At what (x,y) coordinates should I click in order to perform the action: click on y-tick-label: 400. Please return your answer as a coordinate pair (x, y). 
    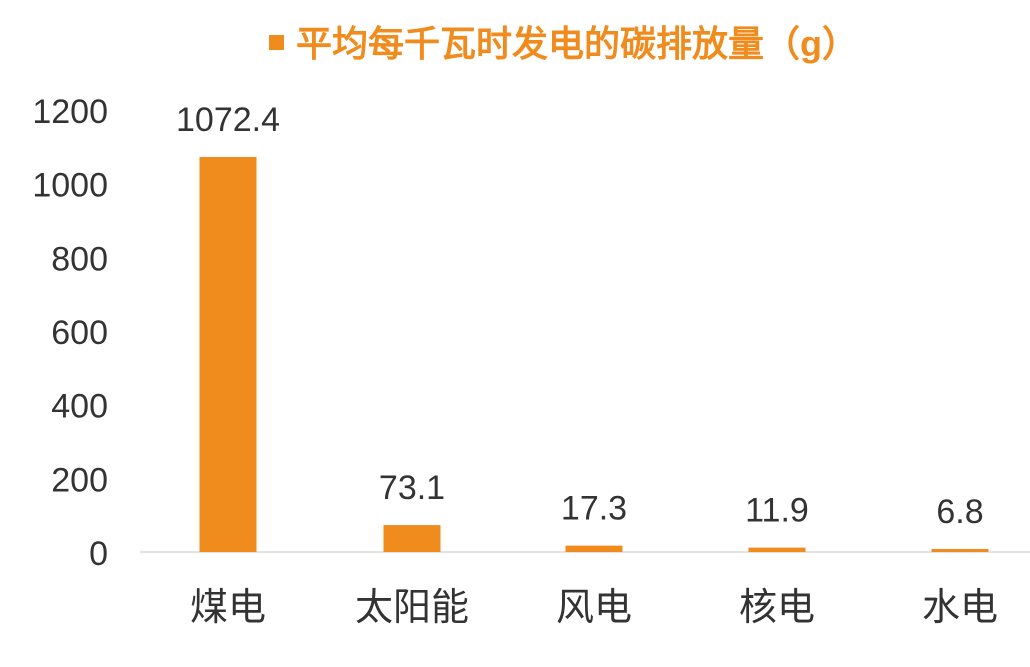
    Looking at the image, I should click on (79, 407).